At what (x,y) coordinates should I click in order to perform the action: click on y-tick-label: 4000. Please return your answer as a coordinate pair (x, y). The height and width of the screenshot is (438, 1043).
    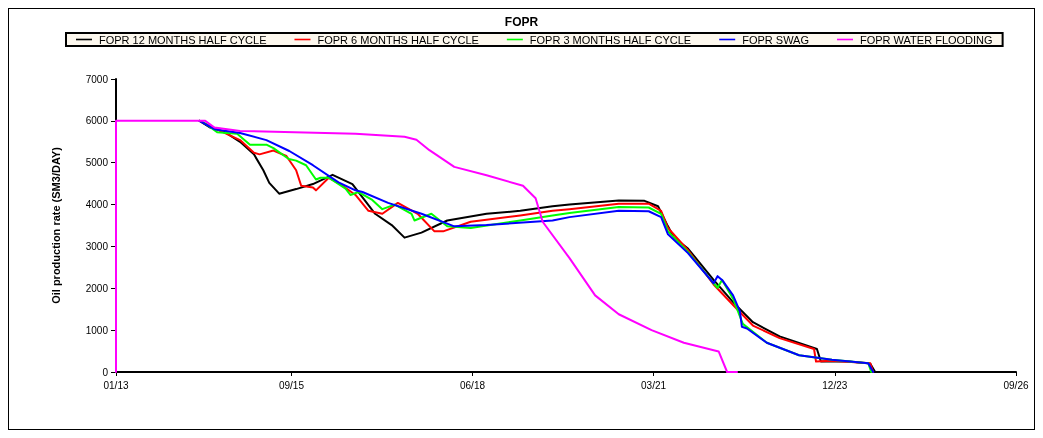
    Looking at the image, I should click on (97, 205).